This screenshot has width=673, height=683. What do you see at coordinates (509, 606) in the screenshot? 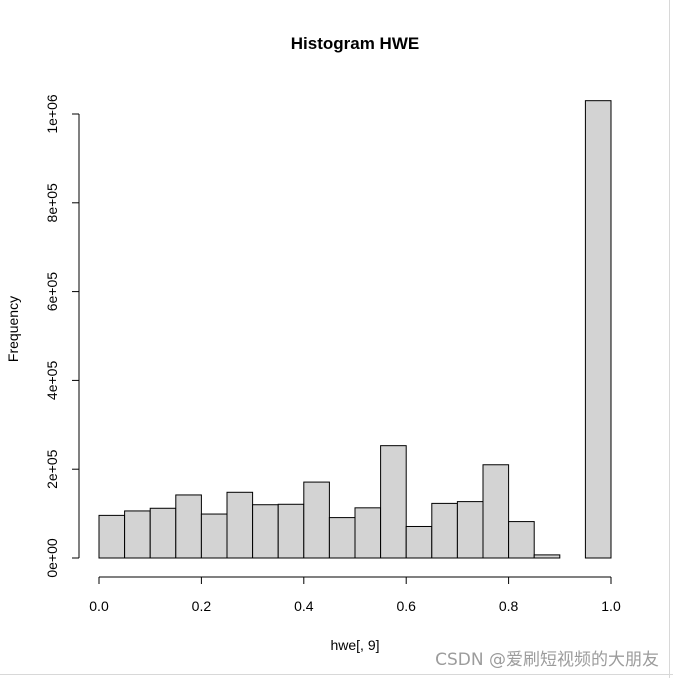
I see `x-tick-label: 0.8` at bounding box center [509, 606].